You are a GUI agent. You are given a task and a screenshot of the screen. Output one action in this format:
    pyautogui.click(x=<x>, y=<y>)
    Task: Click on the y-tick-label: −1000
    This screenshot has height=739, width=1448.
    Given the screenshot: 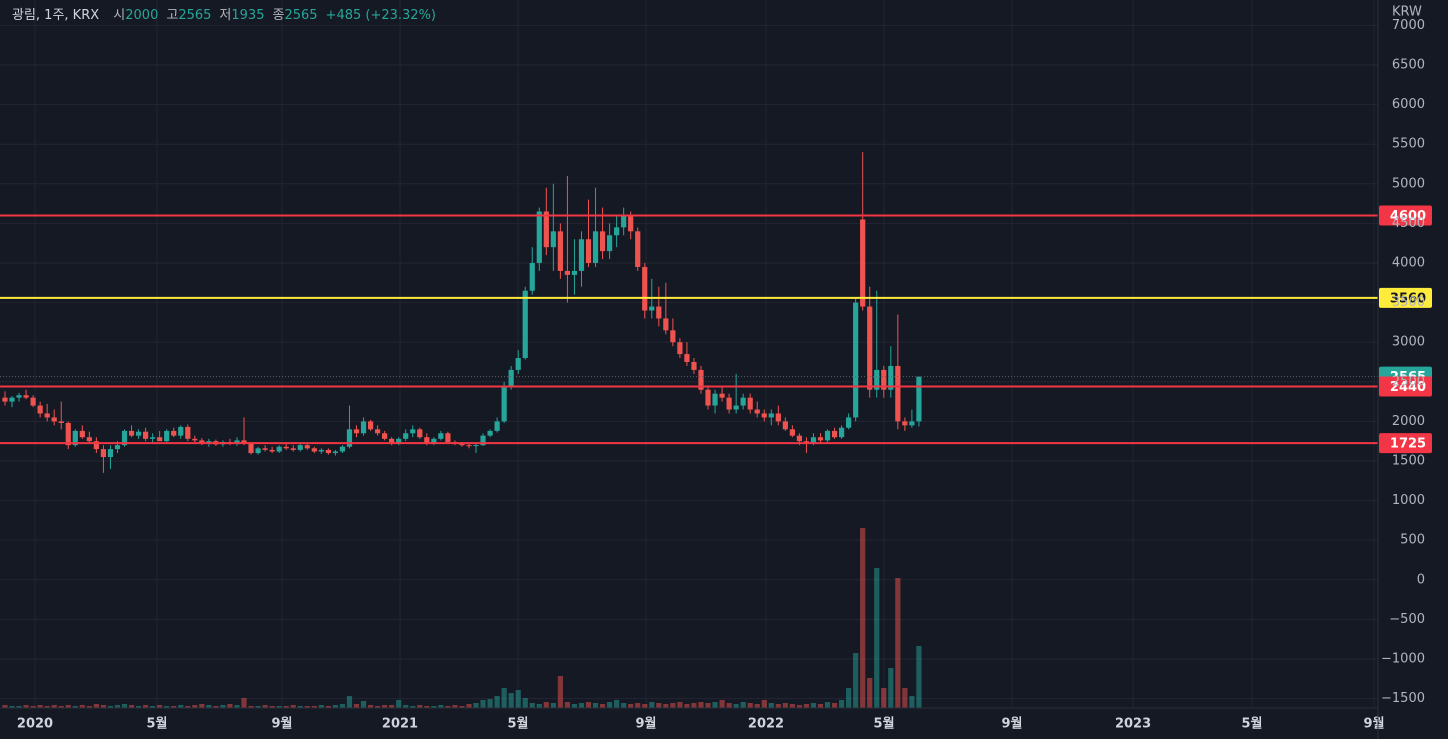 What is the action you would take?
    pyautogui.click(x=1403, y=658)
    